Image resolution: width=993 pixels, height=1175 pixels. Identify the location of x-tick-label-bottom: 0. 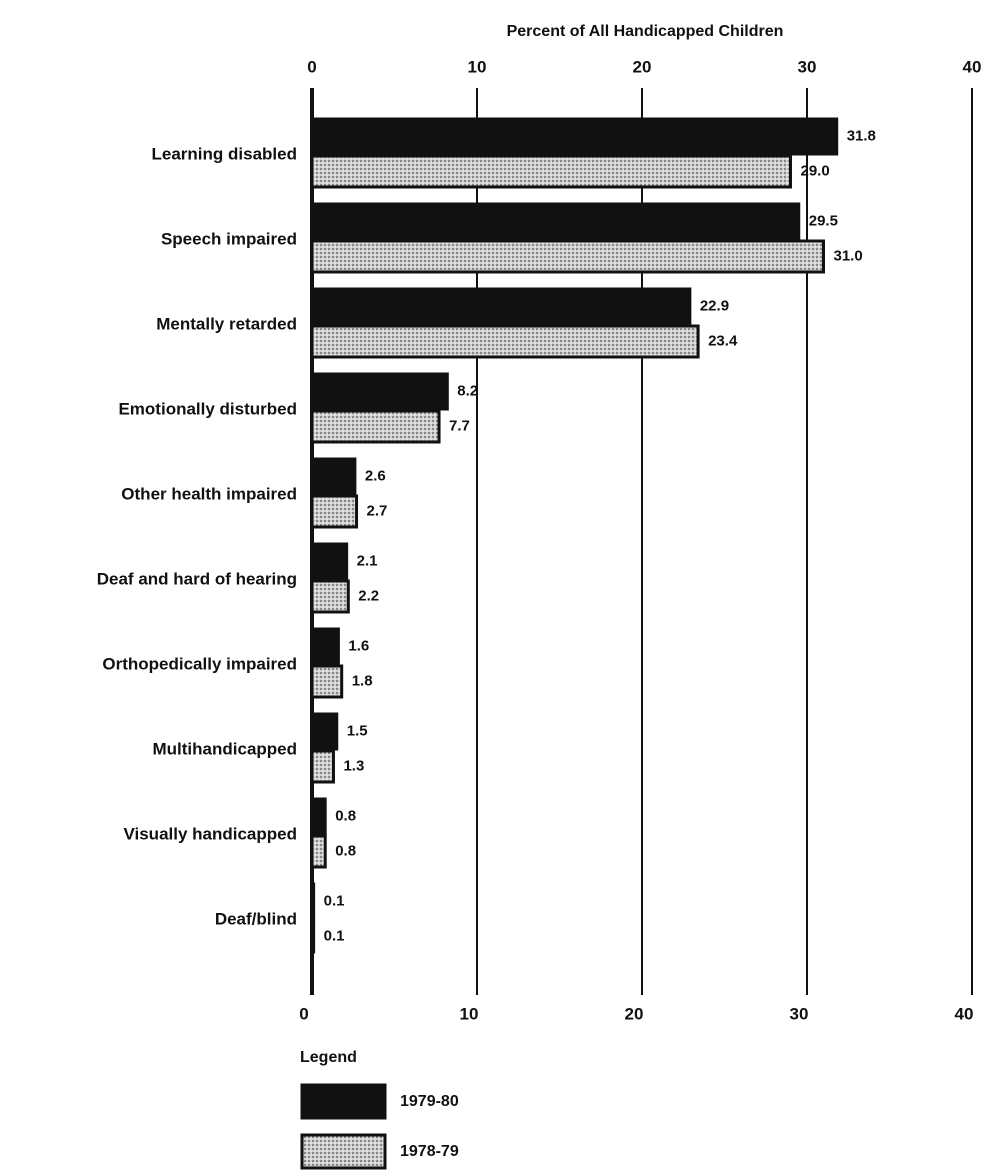
(303, 1013).